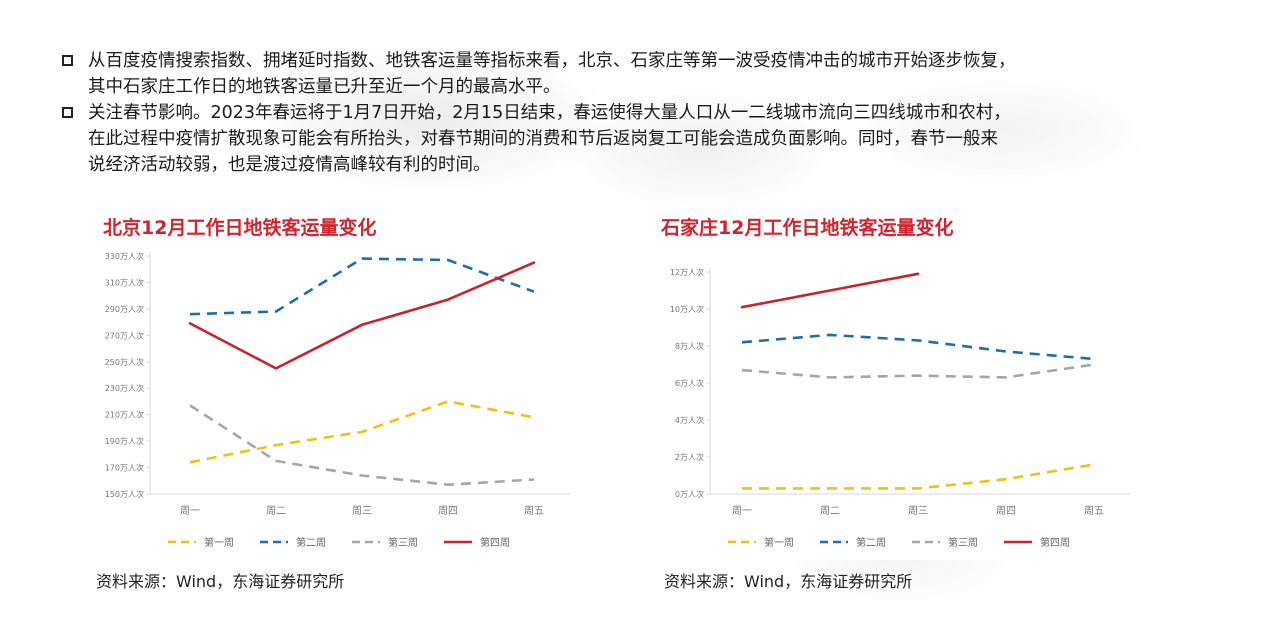 The image size is (1280, 640). What do you see at coordinates (124, 335) in the screenshot?
I see `y-tick-label: 270万人次` at bounding box center [124, 335].